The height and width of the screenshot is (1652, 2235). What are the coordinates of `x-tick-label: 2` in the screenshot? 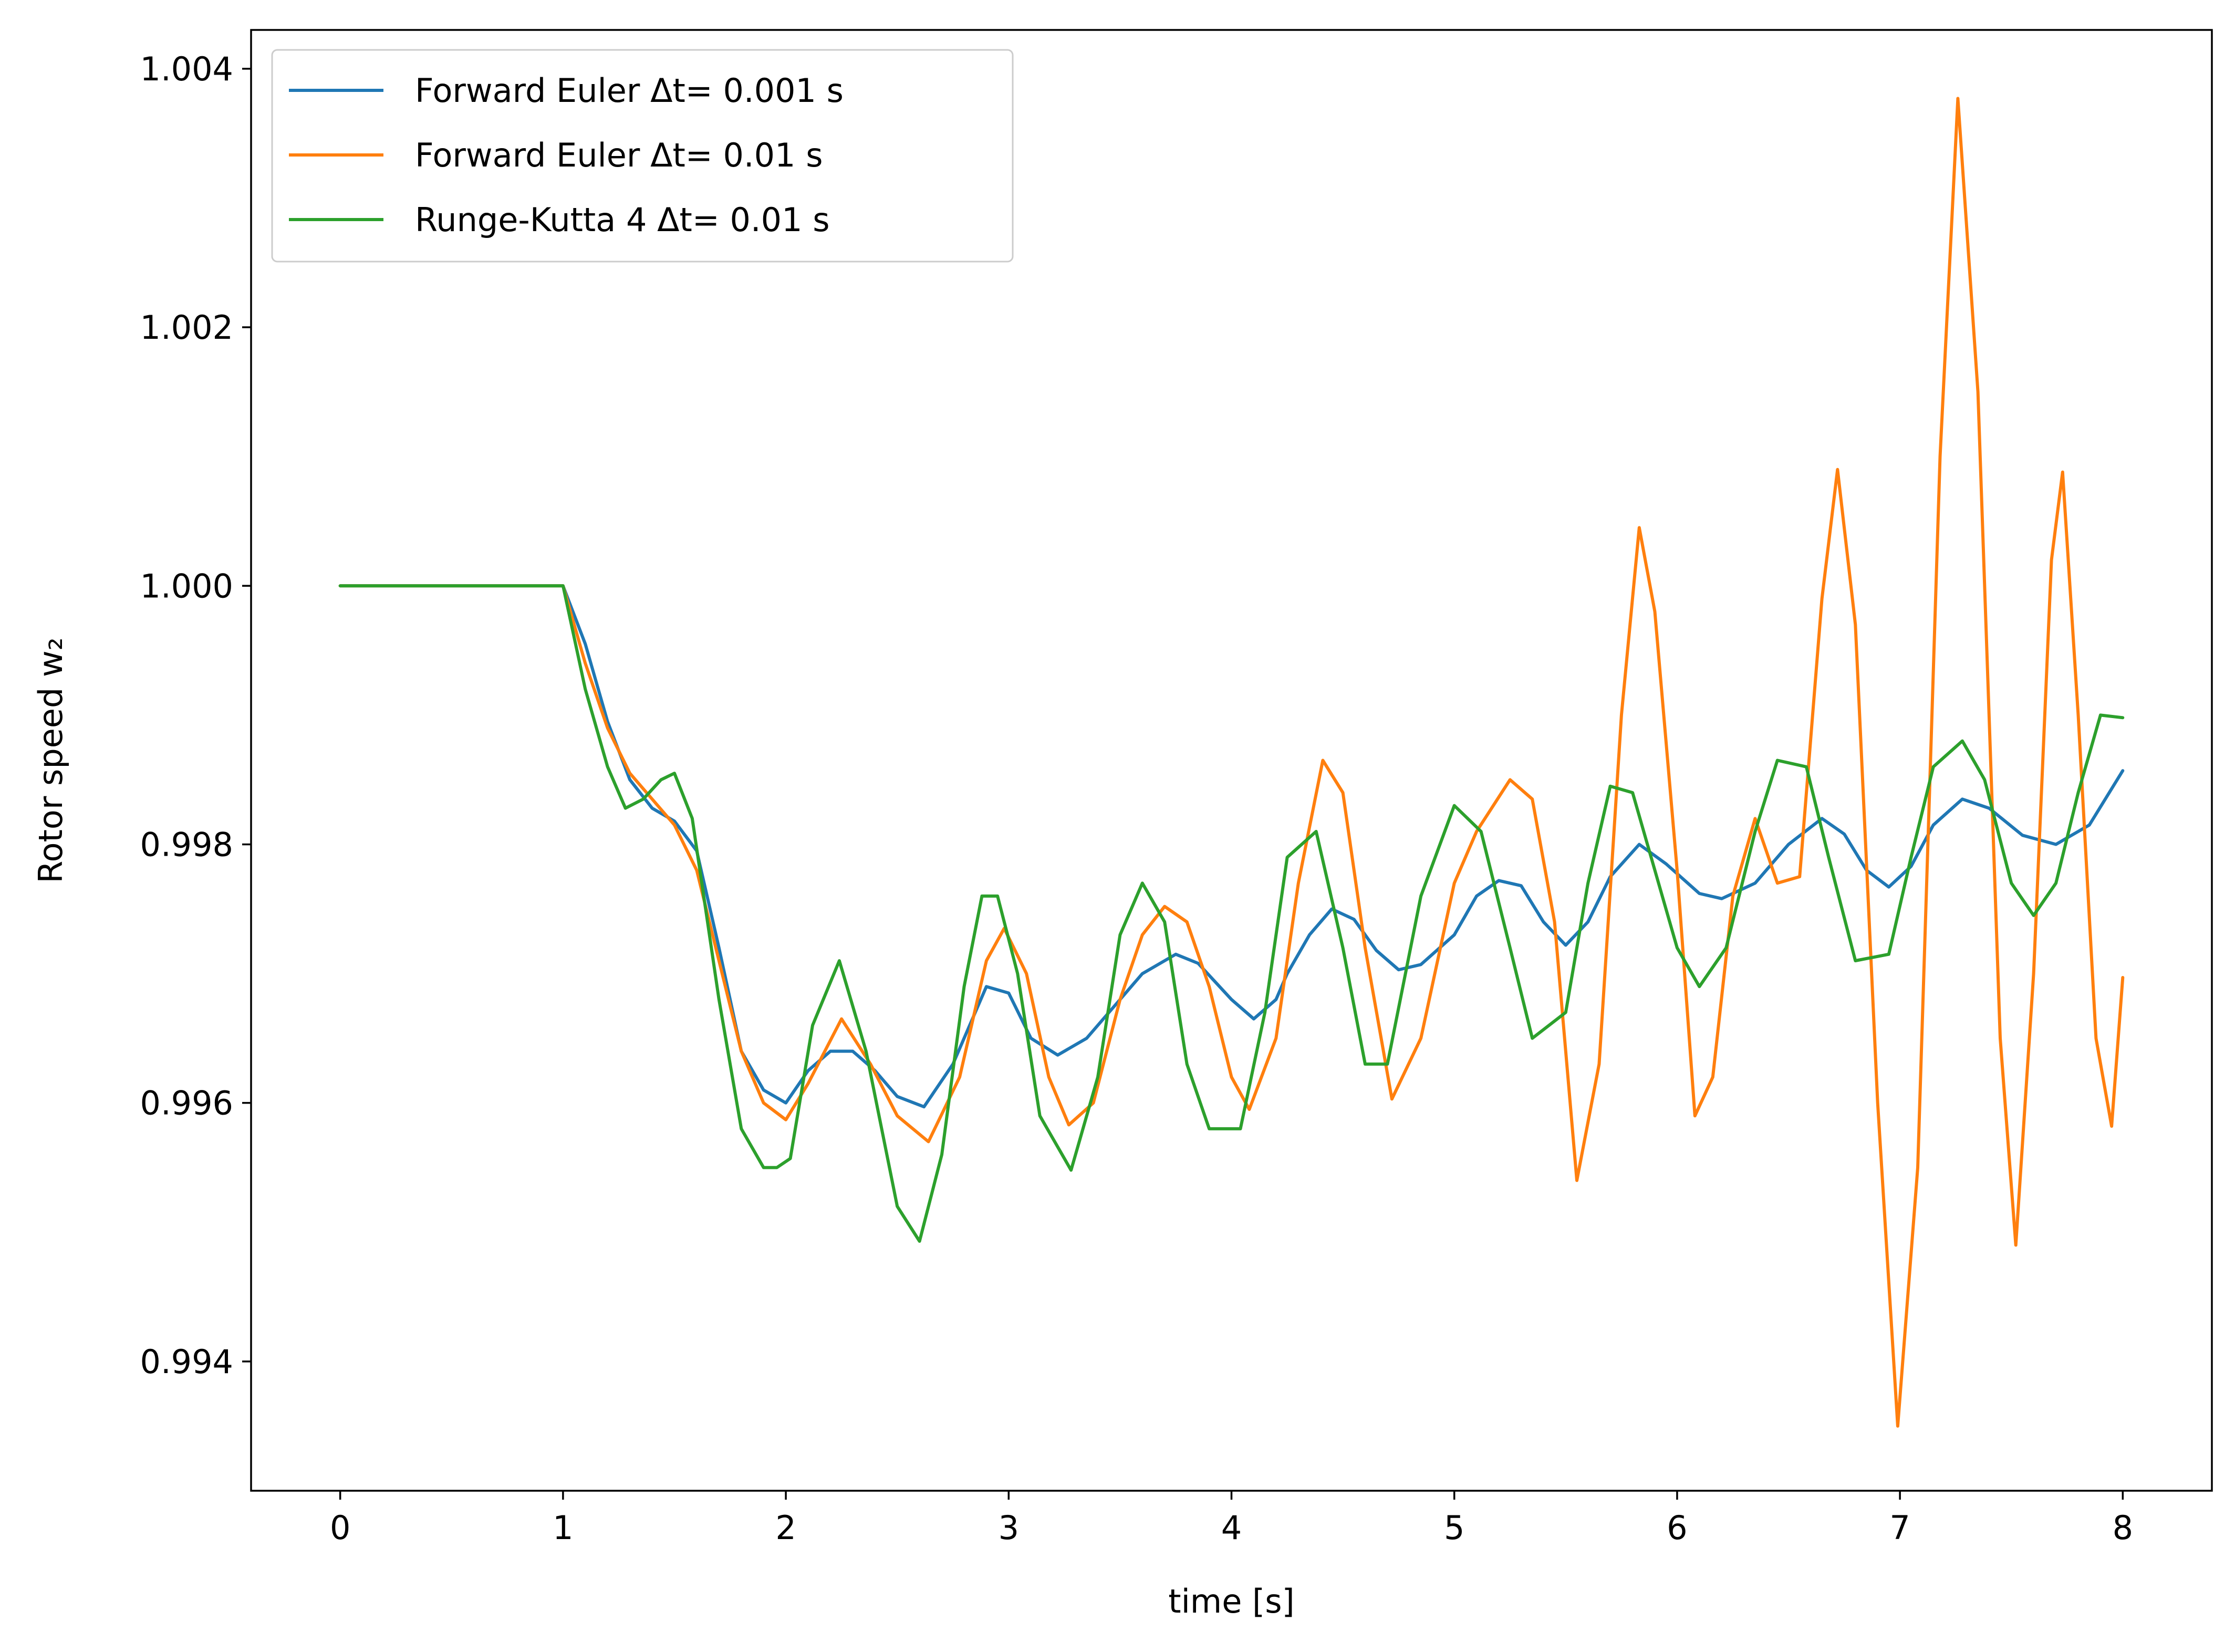 It's located at (785, 1528).